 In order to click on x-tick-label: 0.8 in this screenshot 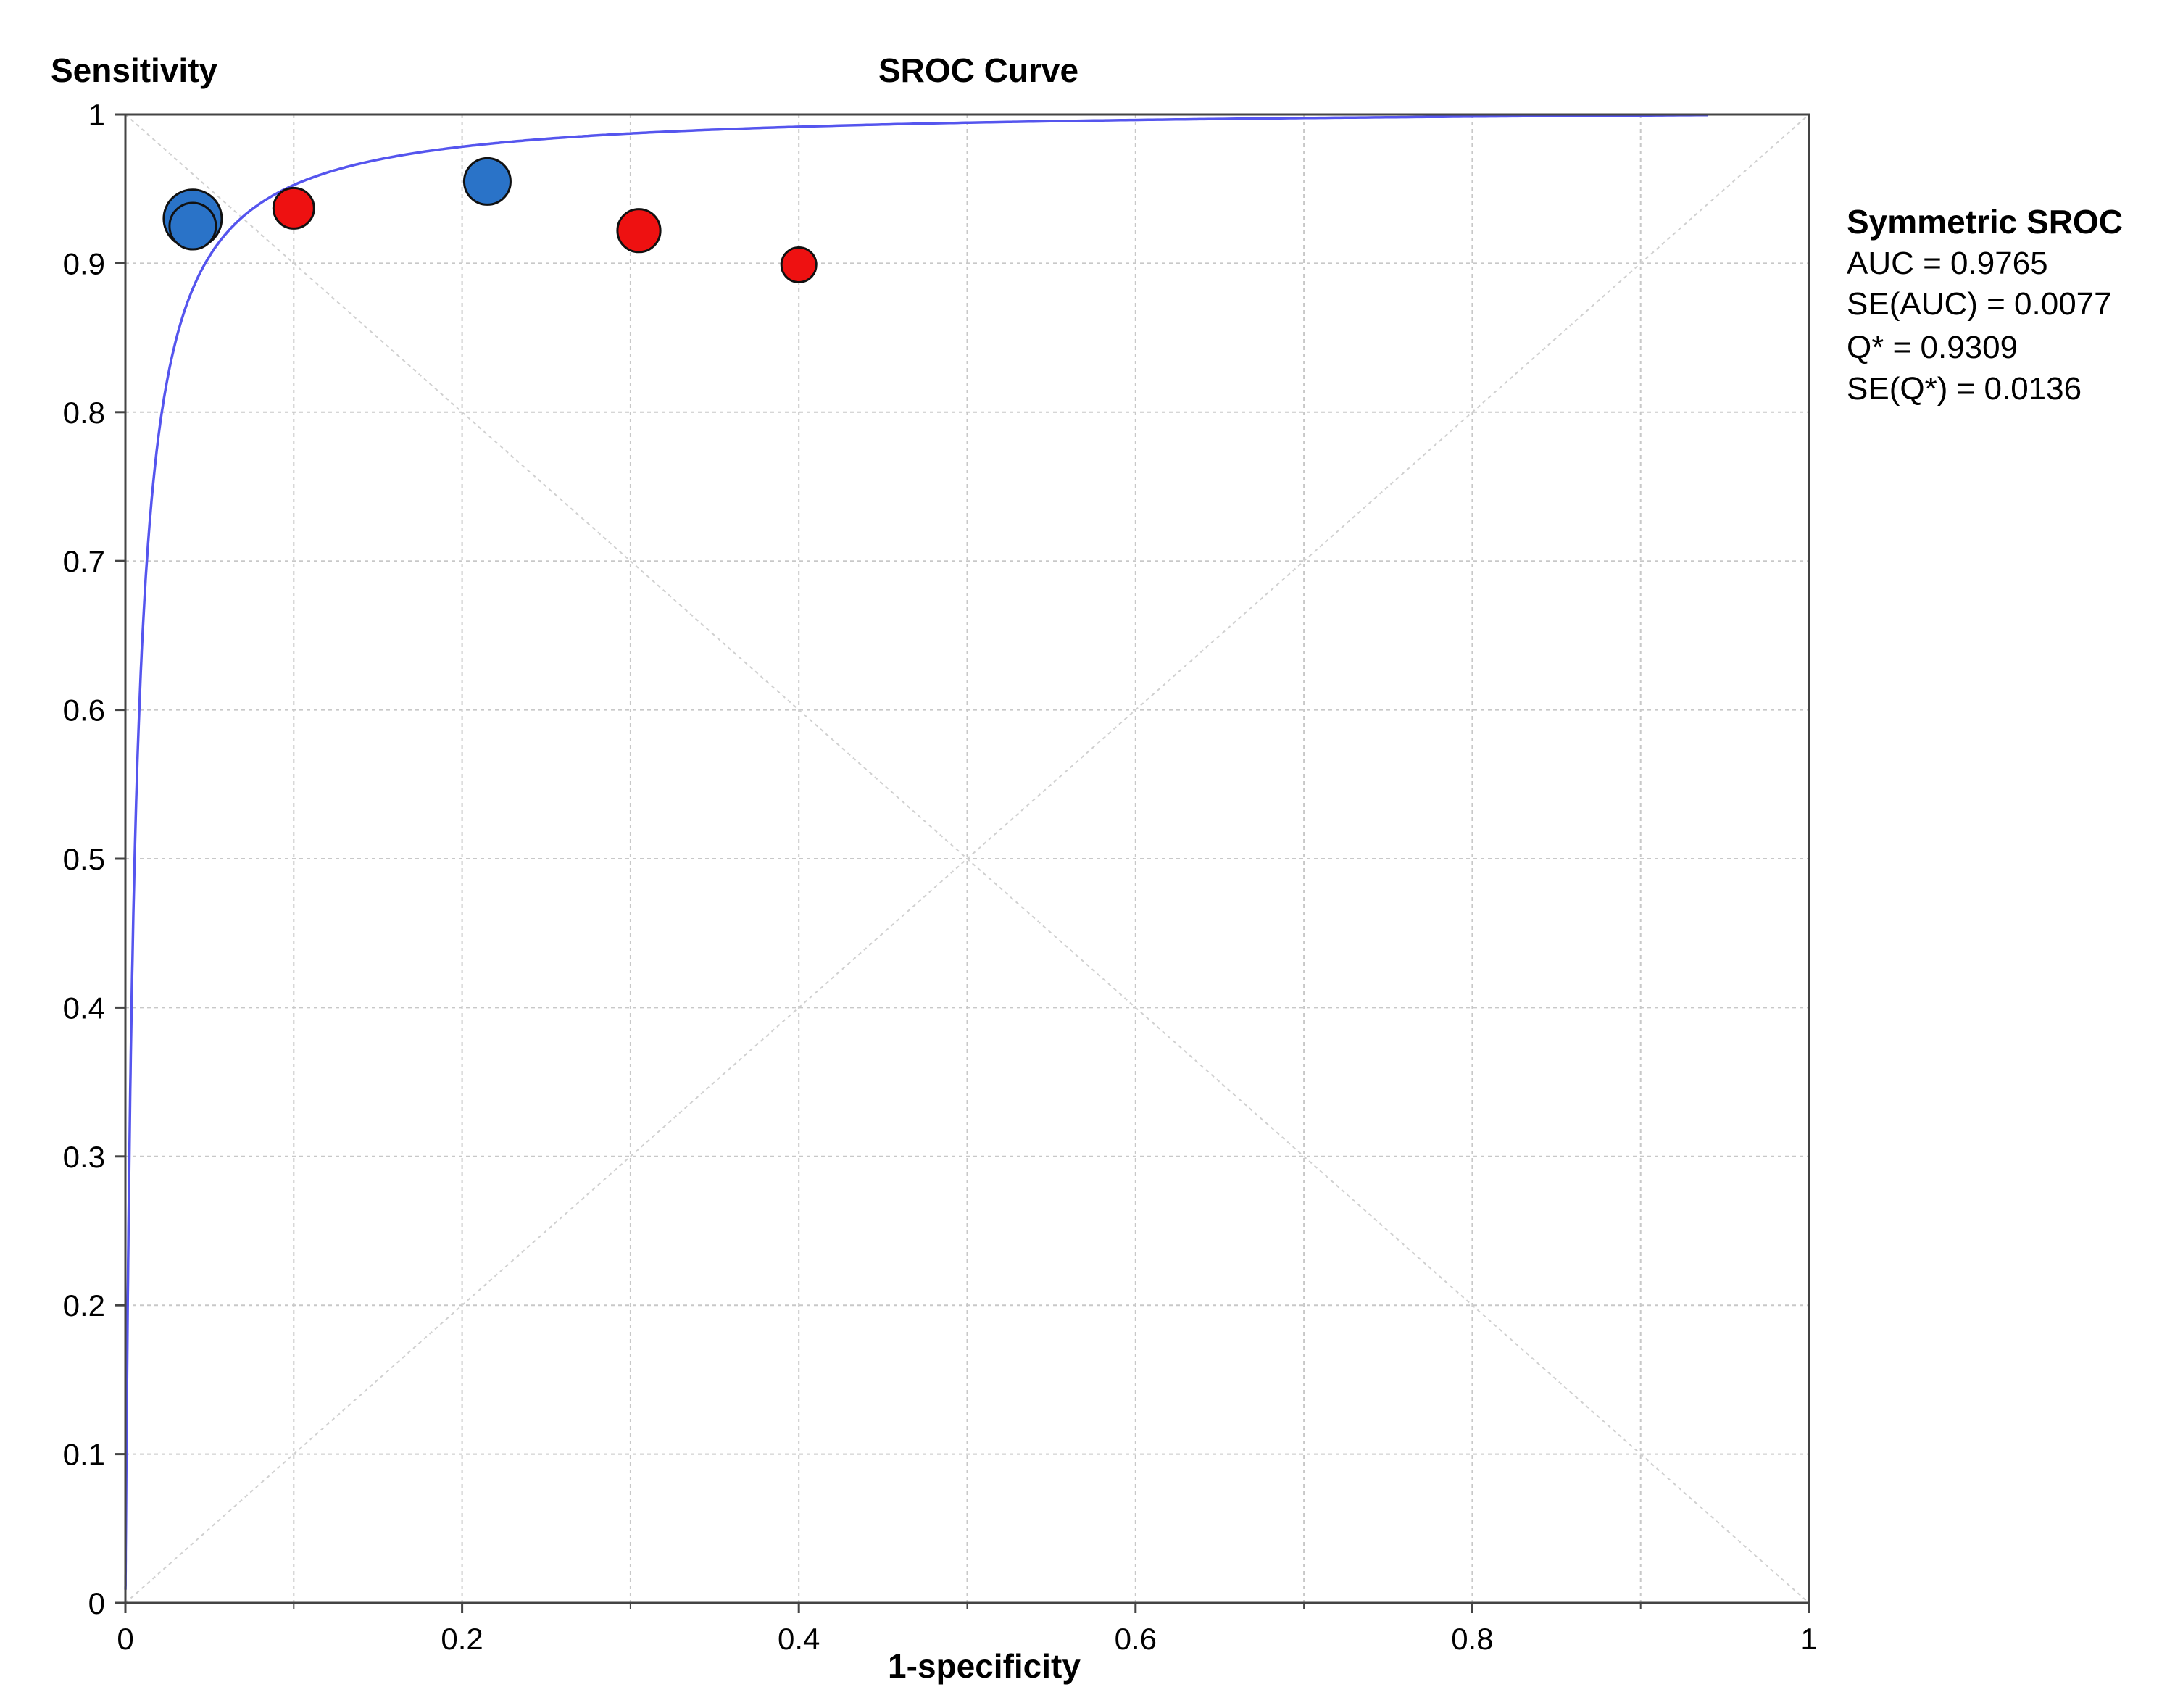, I will do `click(1472, 1639)`.